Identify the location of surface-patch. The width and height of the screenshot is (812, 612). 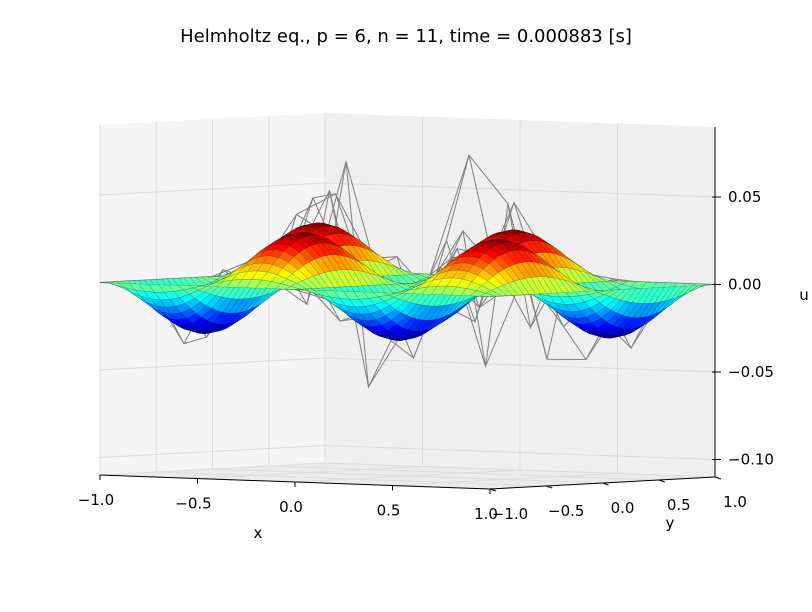
(488, 295).